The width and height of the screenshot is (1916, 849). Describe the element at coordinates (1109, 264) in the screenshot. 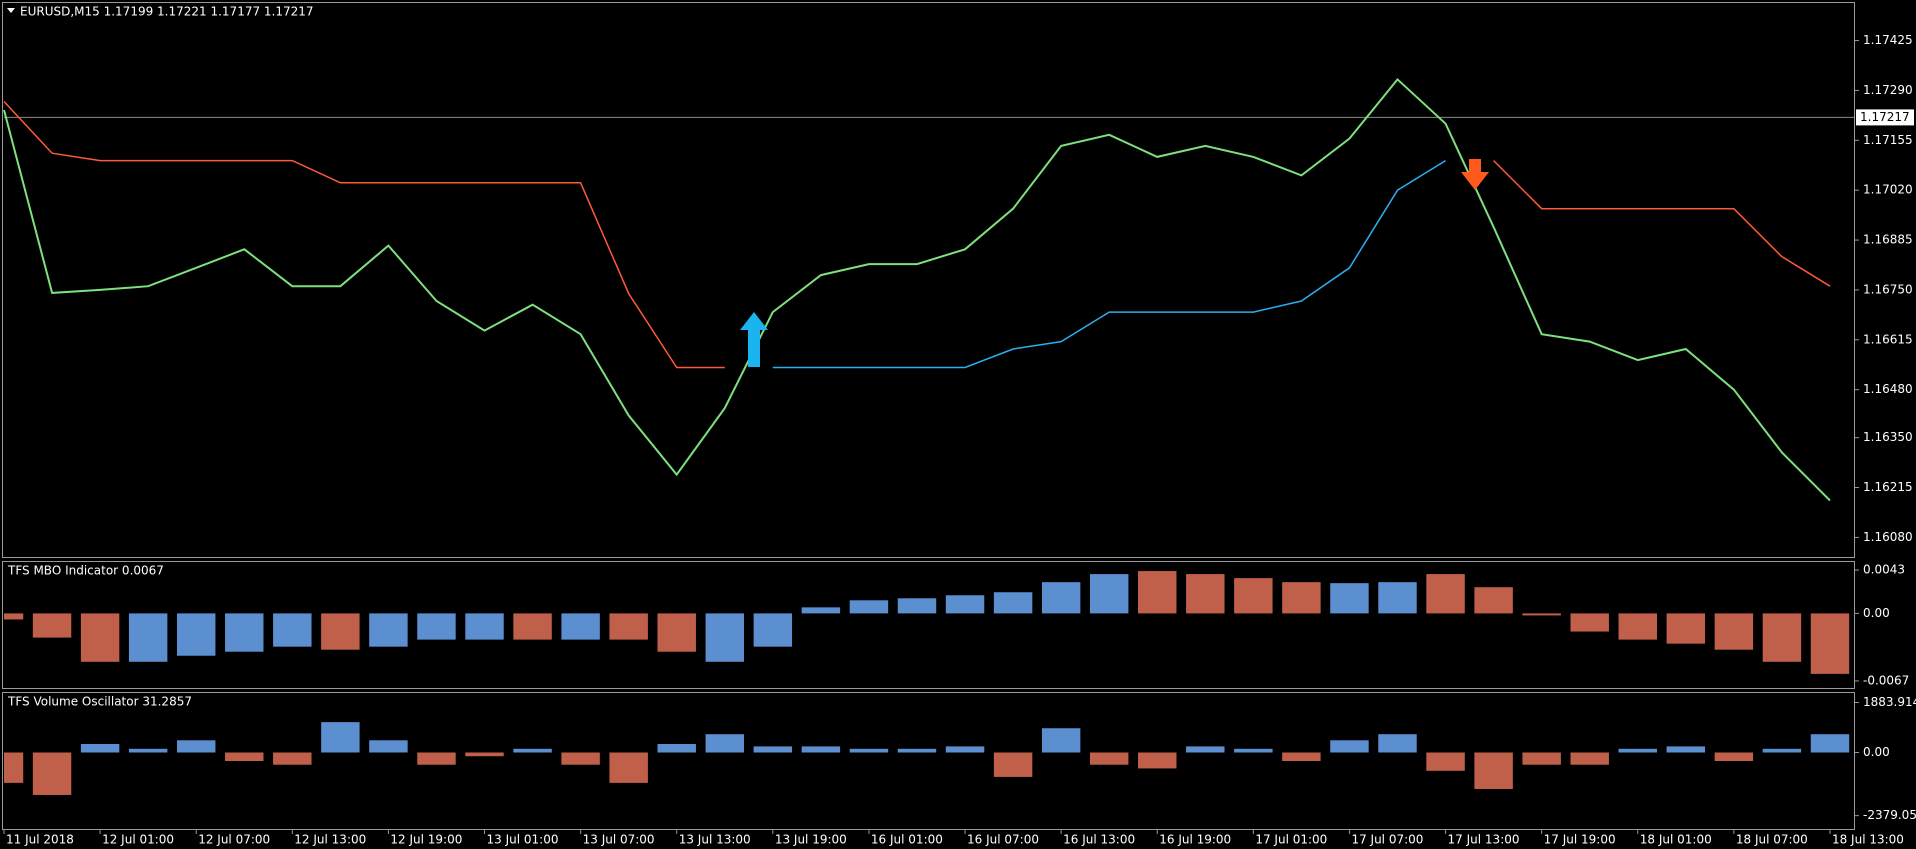

I see `stop-line` at that location.